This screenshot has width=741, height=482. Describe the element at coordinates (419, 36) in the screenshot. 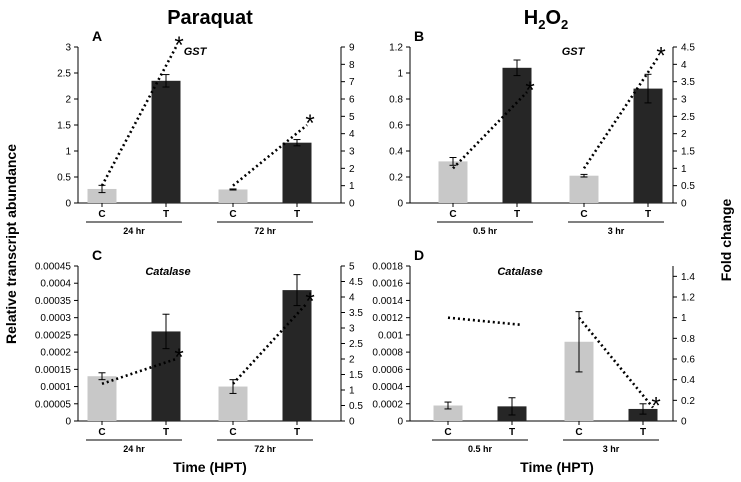

I see `panel-letter: B` at that location.